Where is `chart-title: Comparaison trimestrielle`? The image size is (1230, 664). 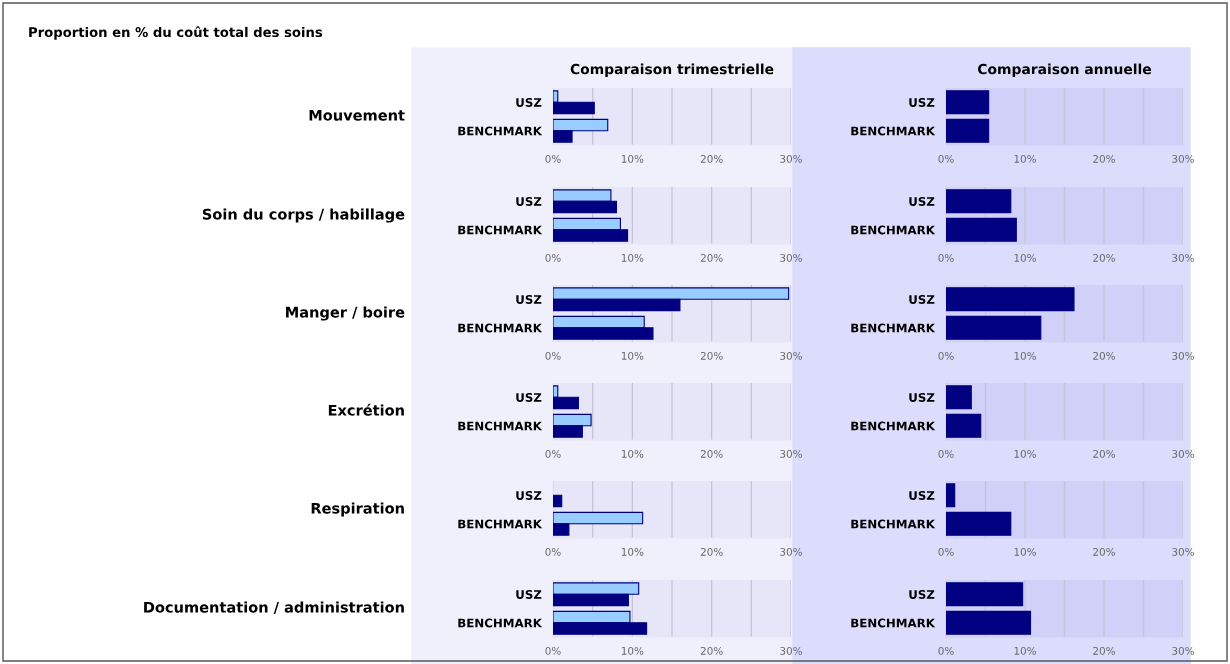 chart-title: Comparaison trimestrielle is located at coordinates (672, 70).